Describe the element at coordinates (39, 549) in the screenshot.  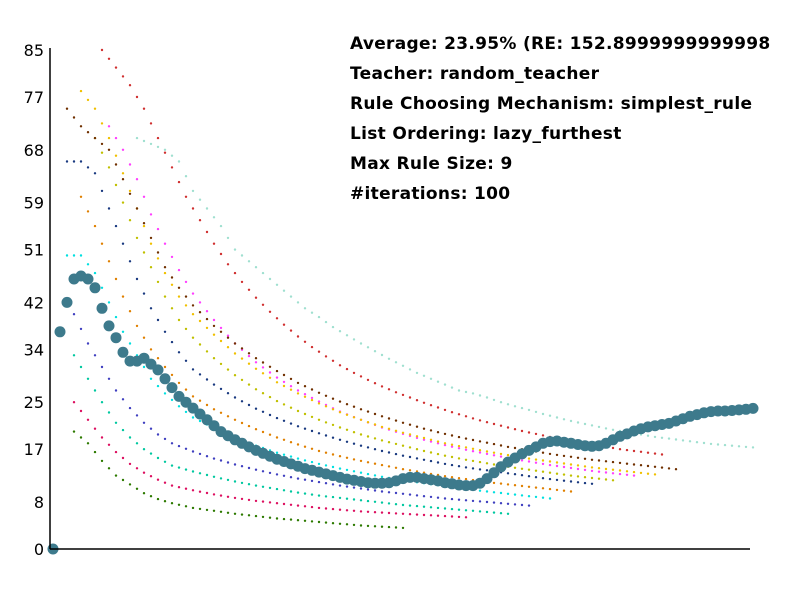
I see `y-tick-label: 0` at that location.